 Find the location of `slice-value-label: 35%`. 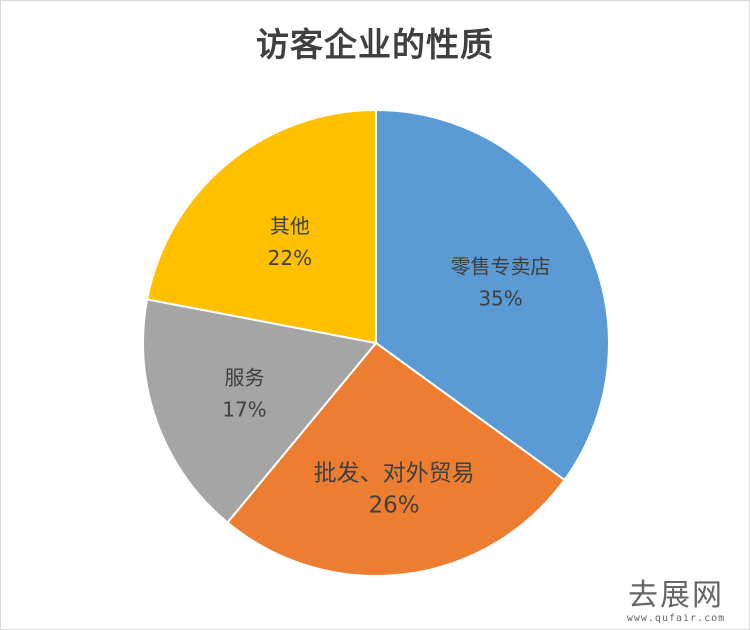

slice-value-label: 35% is located at coordinates (500, 299).